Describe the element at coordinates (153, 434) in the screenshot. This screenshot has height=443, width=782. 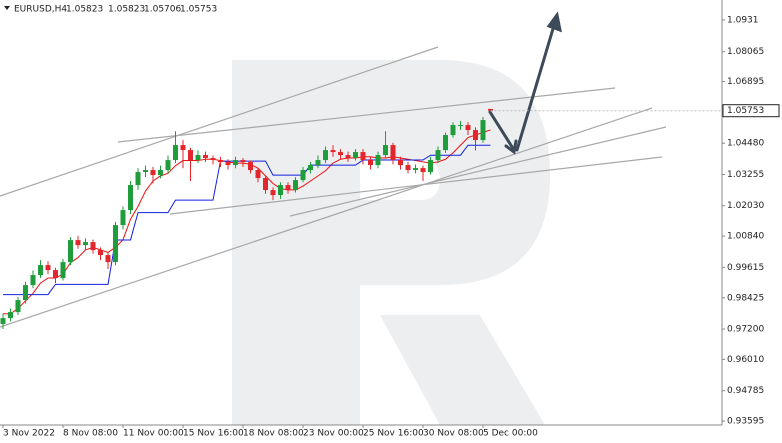
I see `x-tick-label: 11 Nov 00:00` at that location.